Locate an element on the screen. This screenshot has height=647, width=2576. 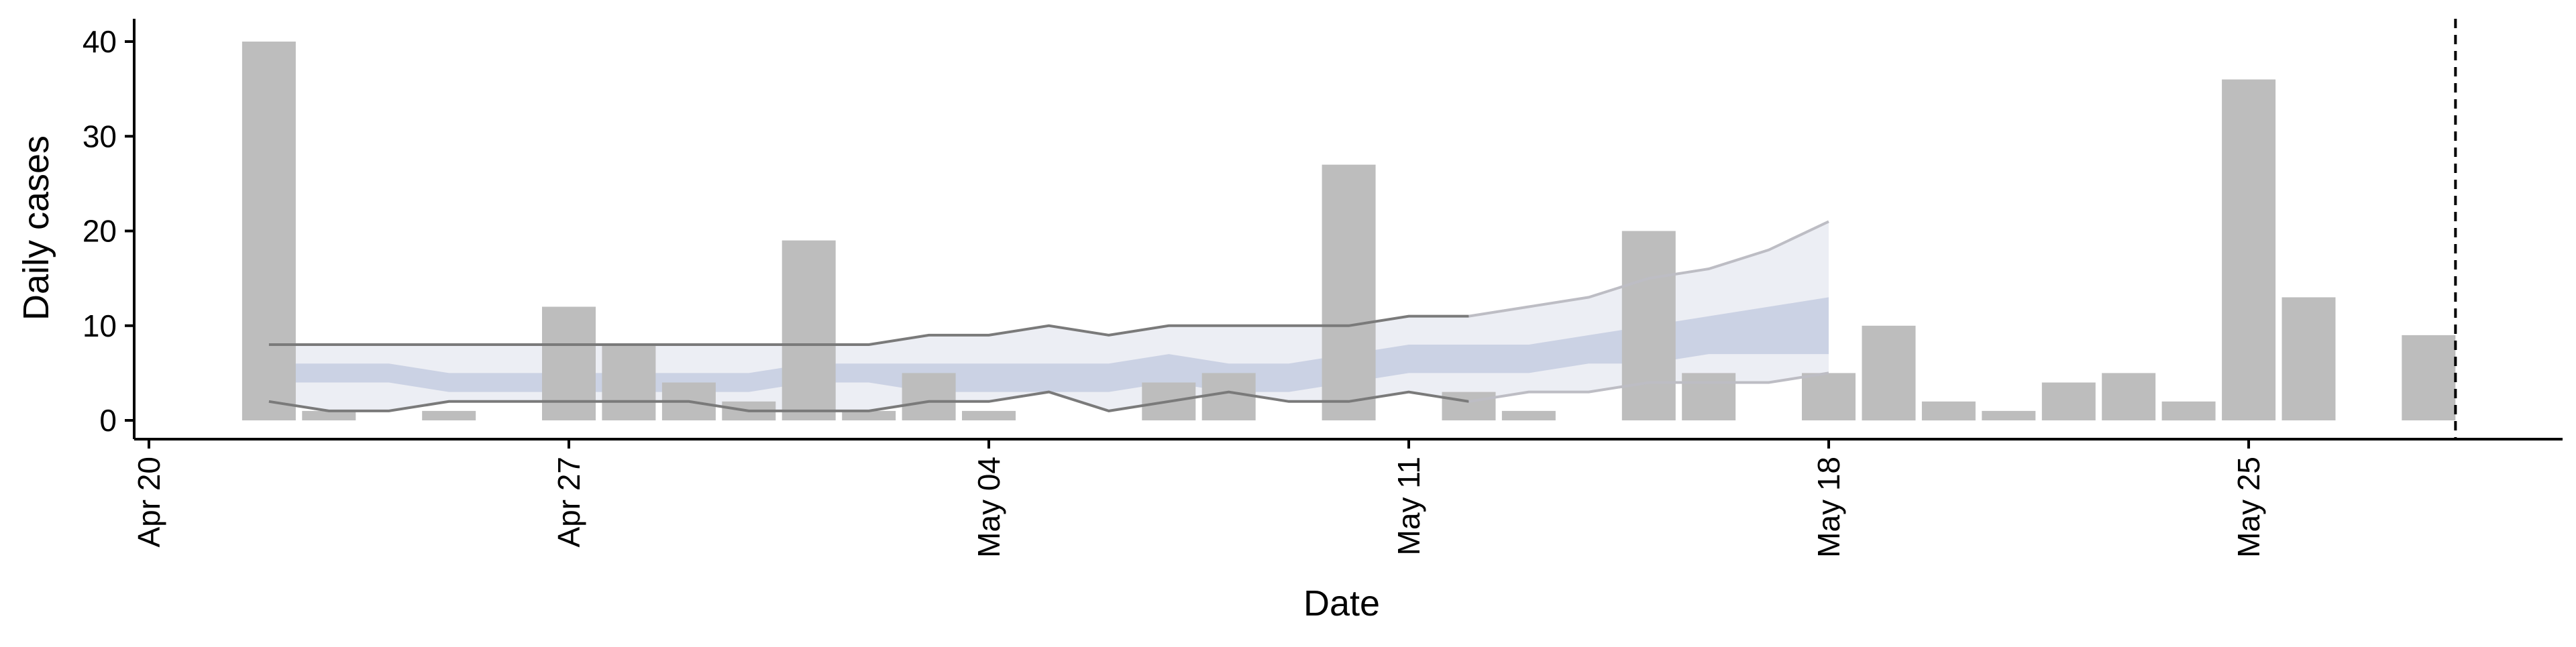
x-tick-label: May 25 is located at coordinates (2248, 508).